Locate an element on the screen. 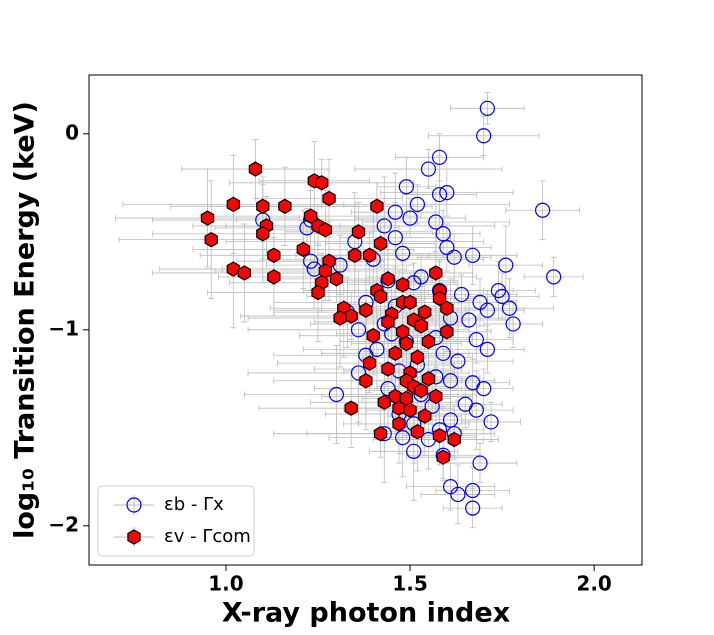 The height and width of the screenshot is (635, 714). legend-label: εb - Γx is located at coordinates (194, 504).